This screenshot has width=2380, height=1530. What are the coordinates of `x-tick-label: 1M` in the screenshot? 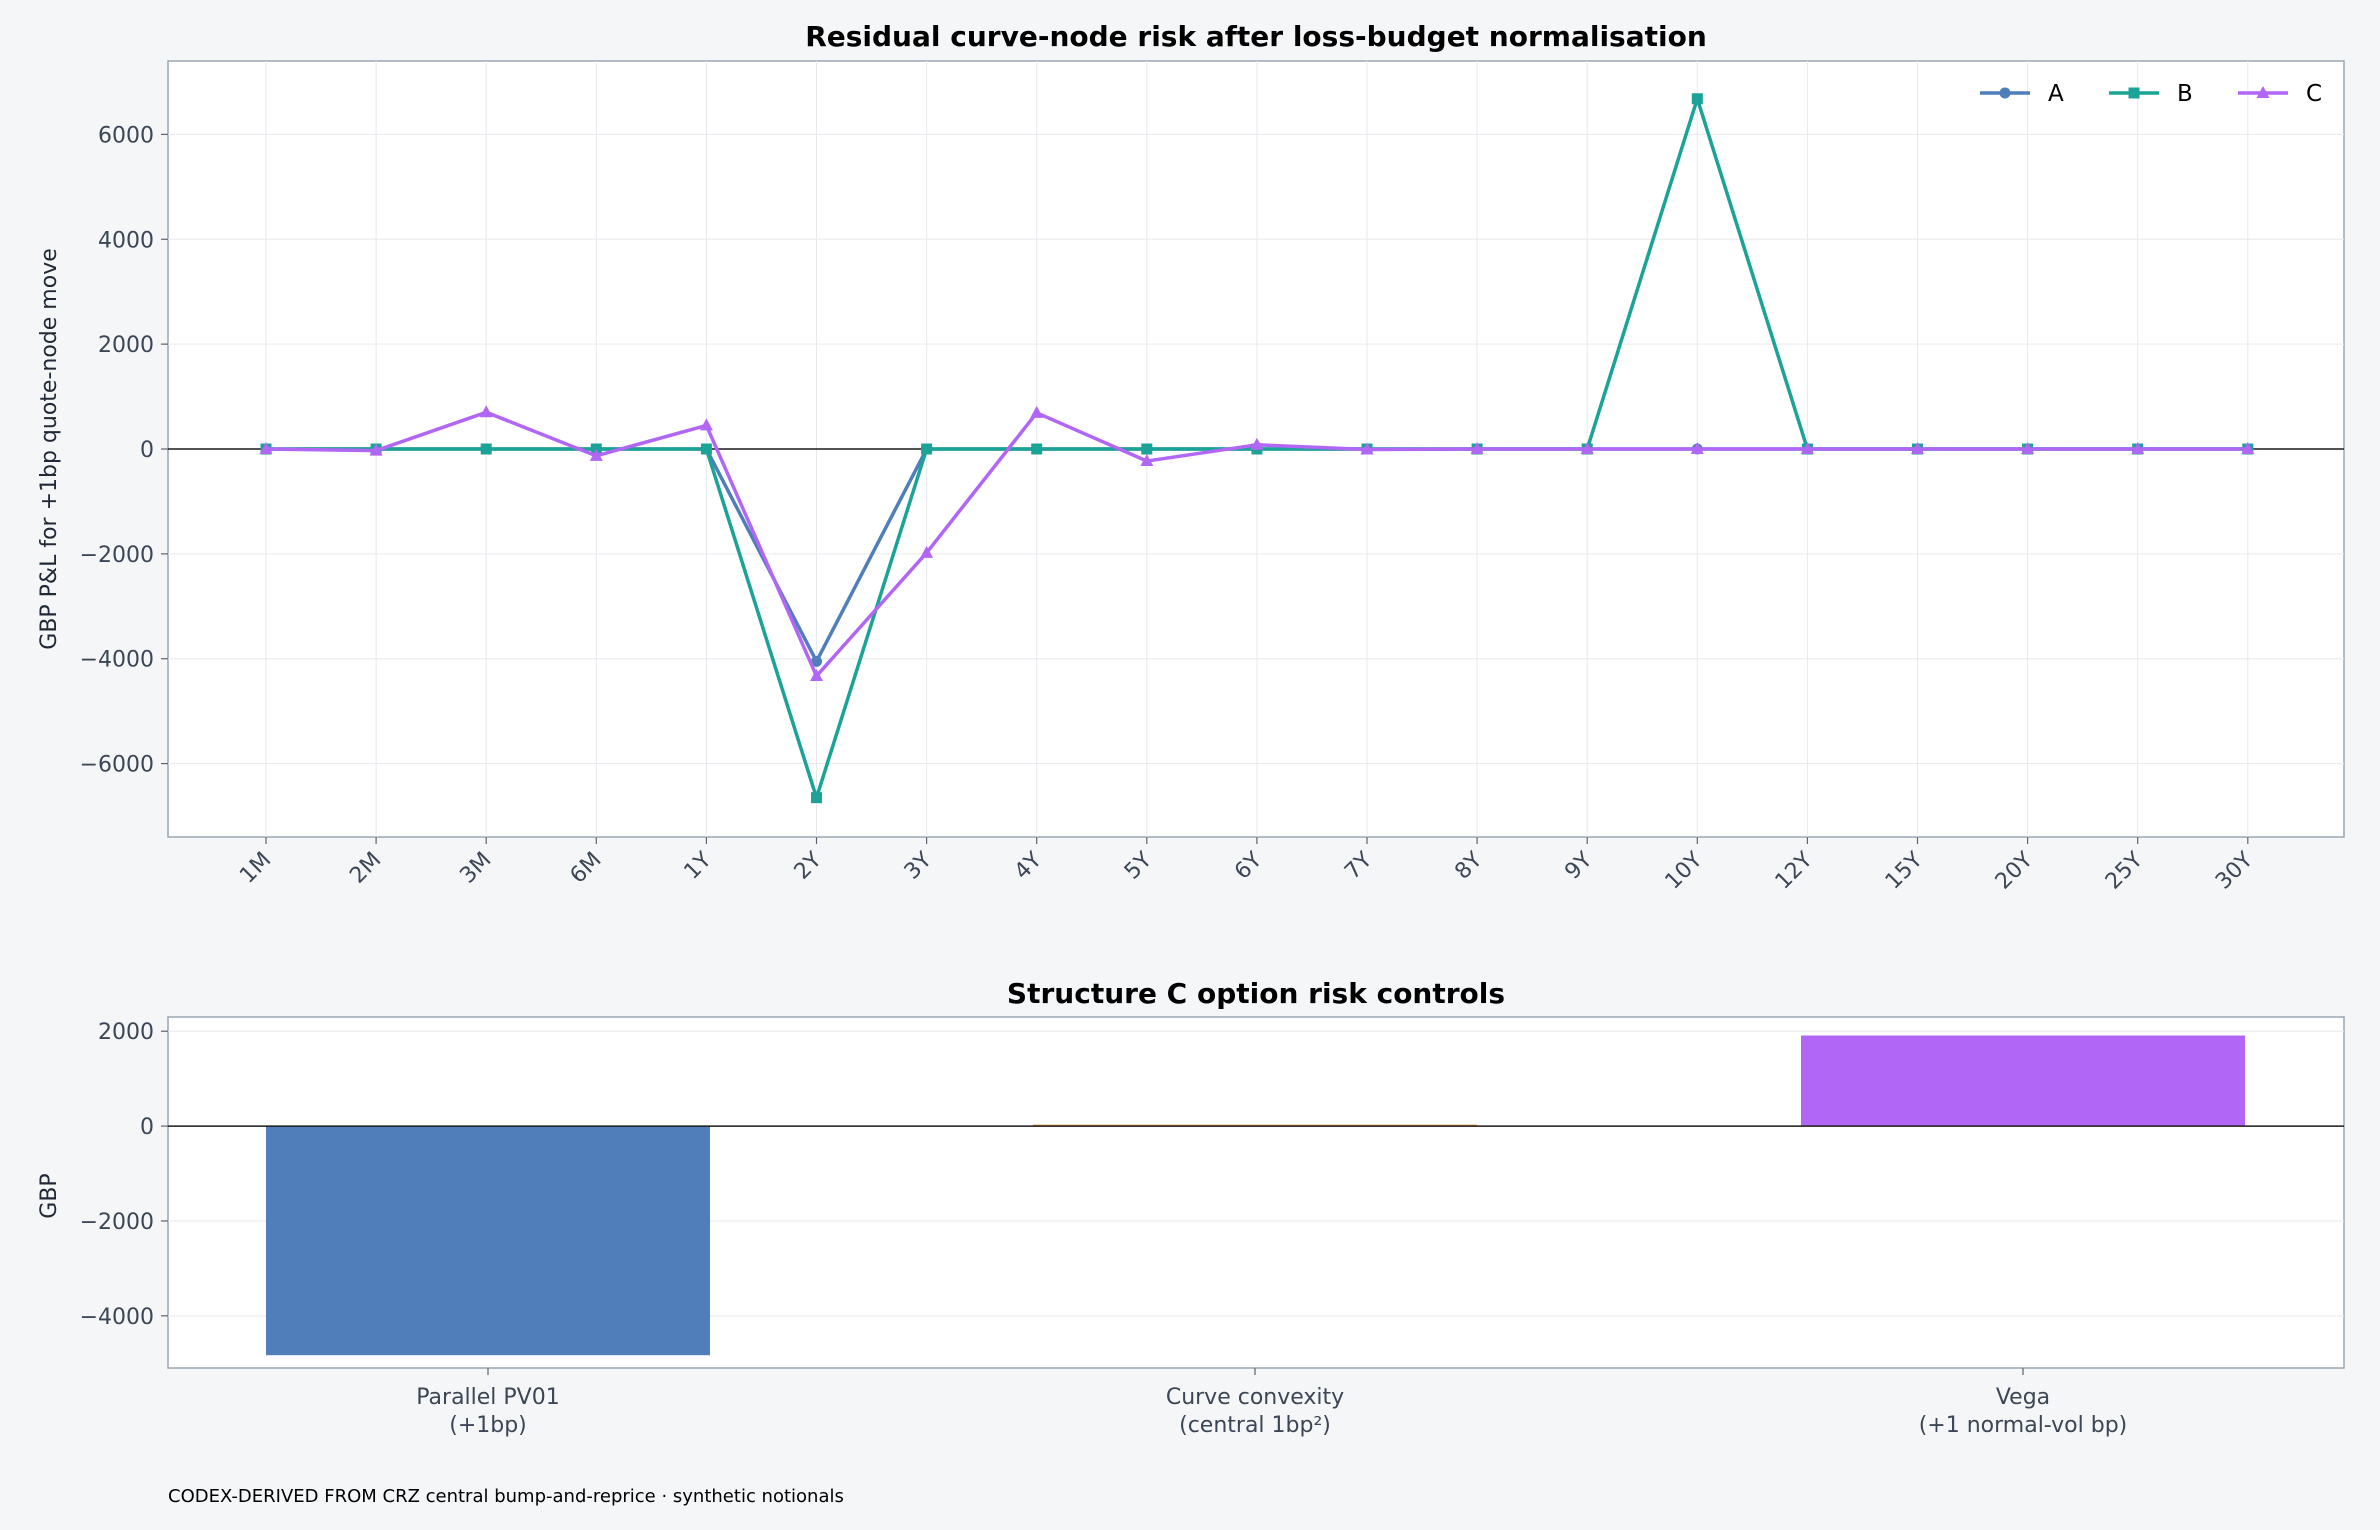 It's located at (255, 868).